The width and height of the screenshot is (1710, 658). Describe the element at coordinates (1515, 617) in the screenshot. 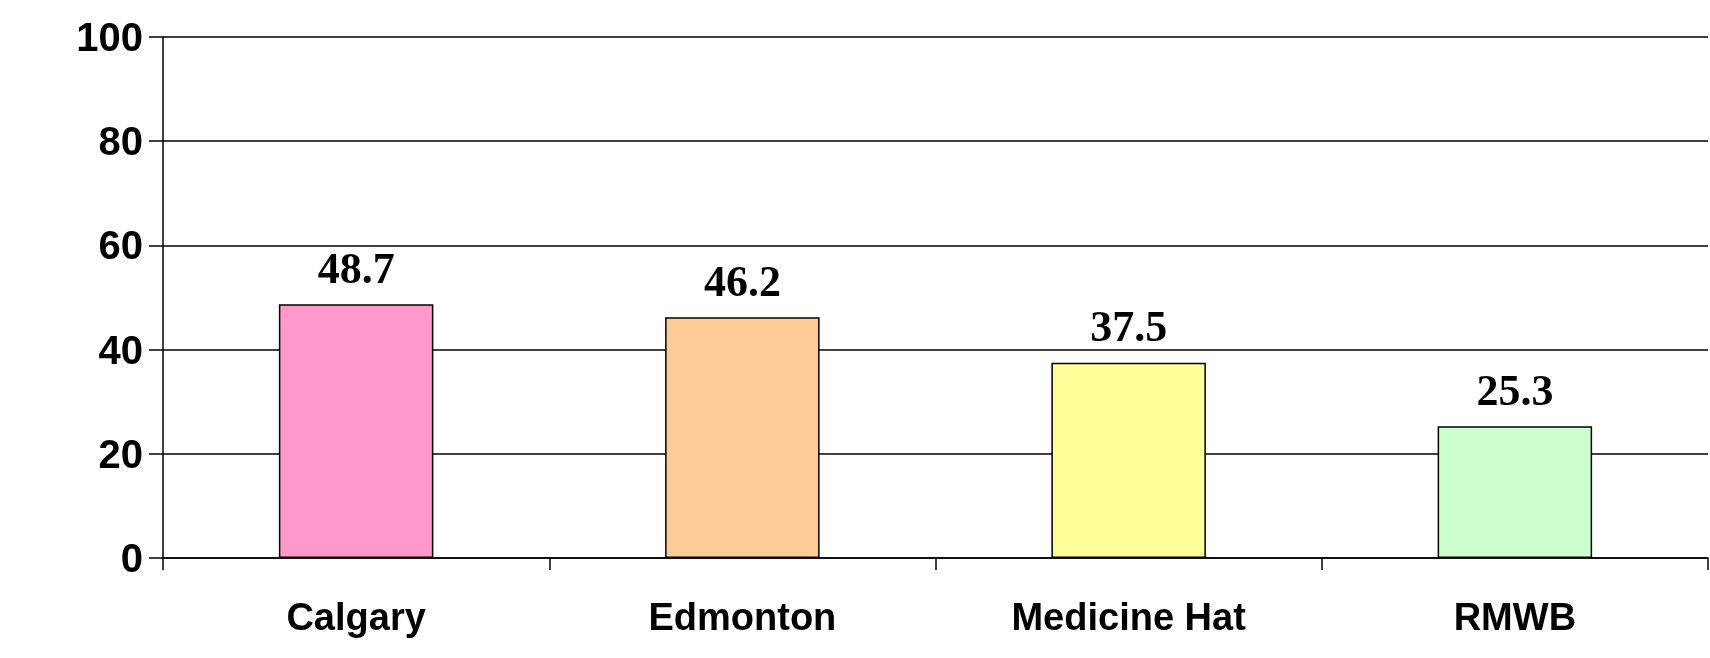

I see `x-tick-label: RMWB` at that location.